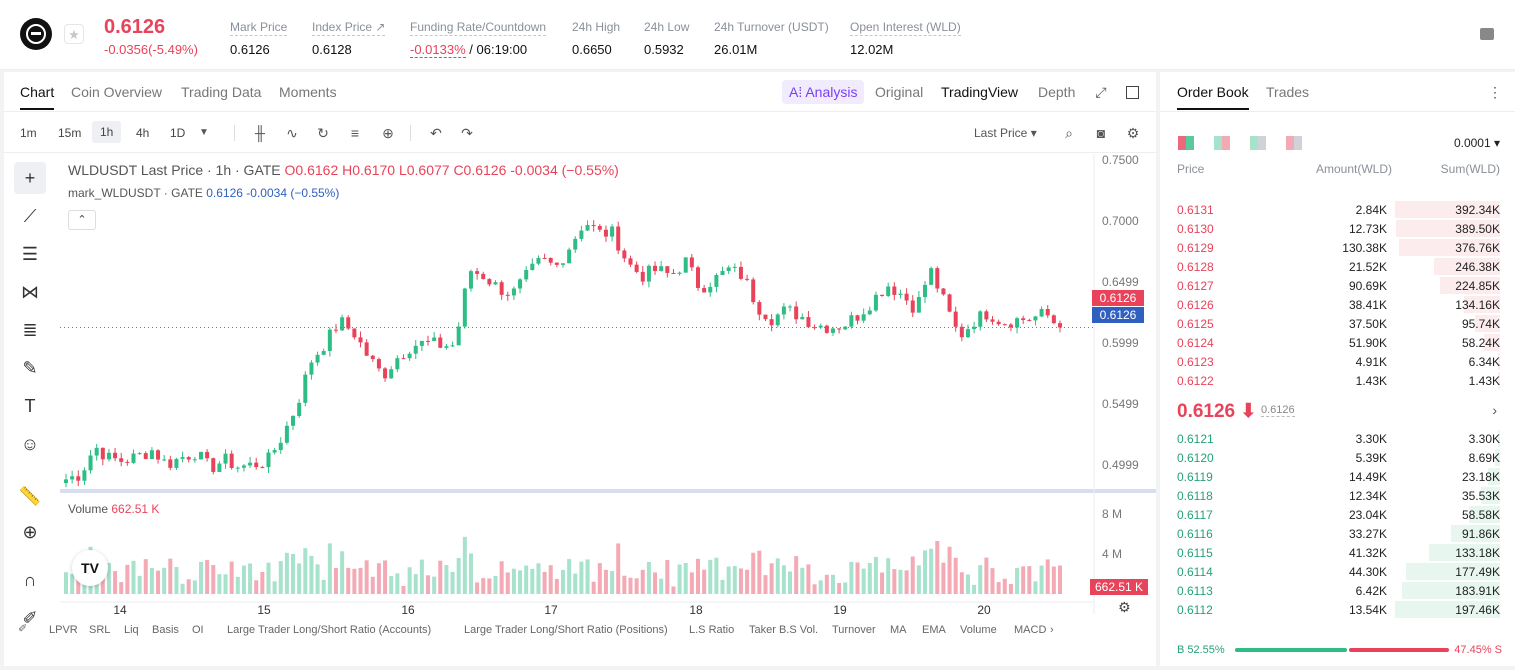 The height and width of the screenshot is (670, 1515). What do you see at coordinates (777, 320) in the screenshot?
I see `candle-body` at bounding box center [777, 320].